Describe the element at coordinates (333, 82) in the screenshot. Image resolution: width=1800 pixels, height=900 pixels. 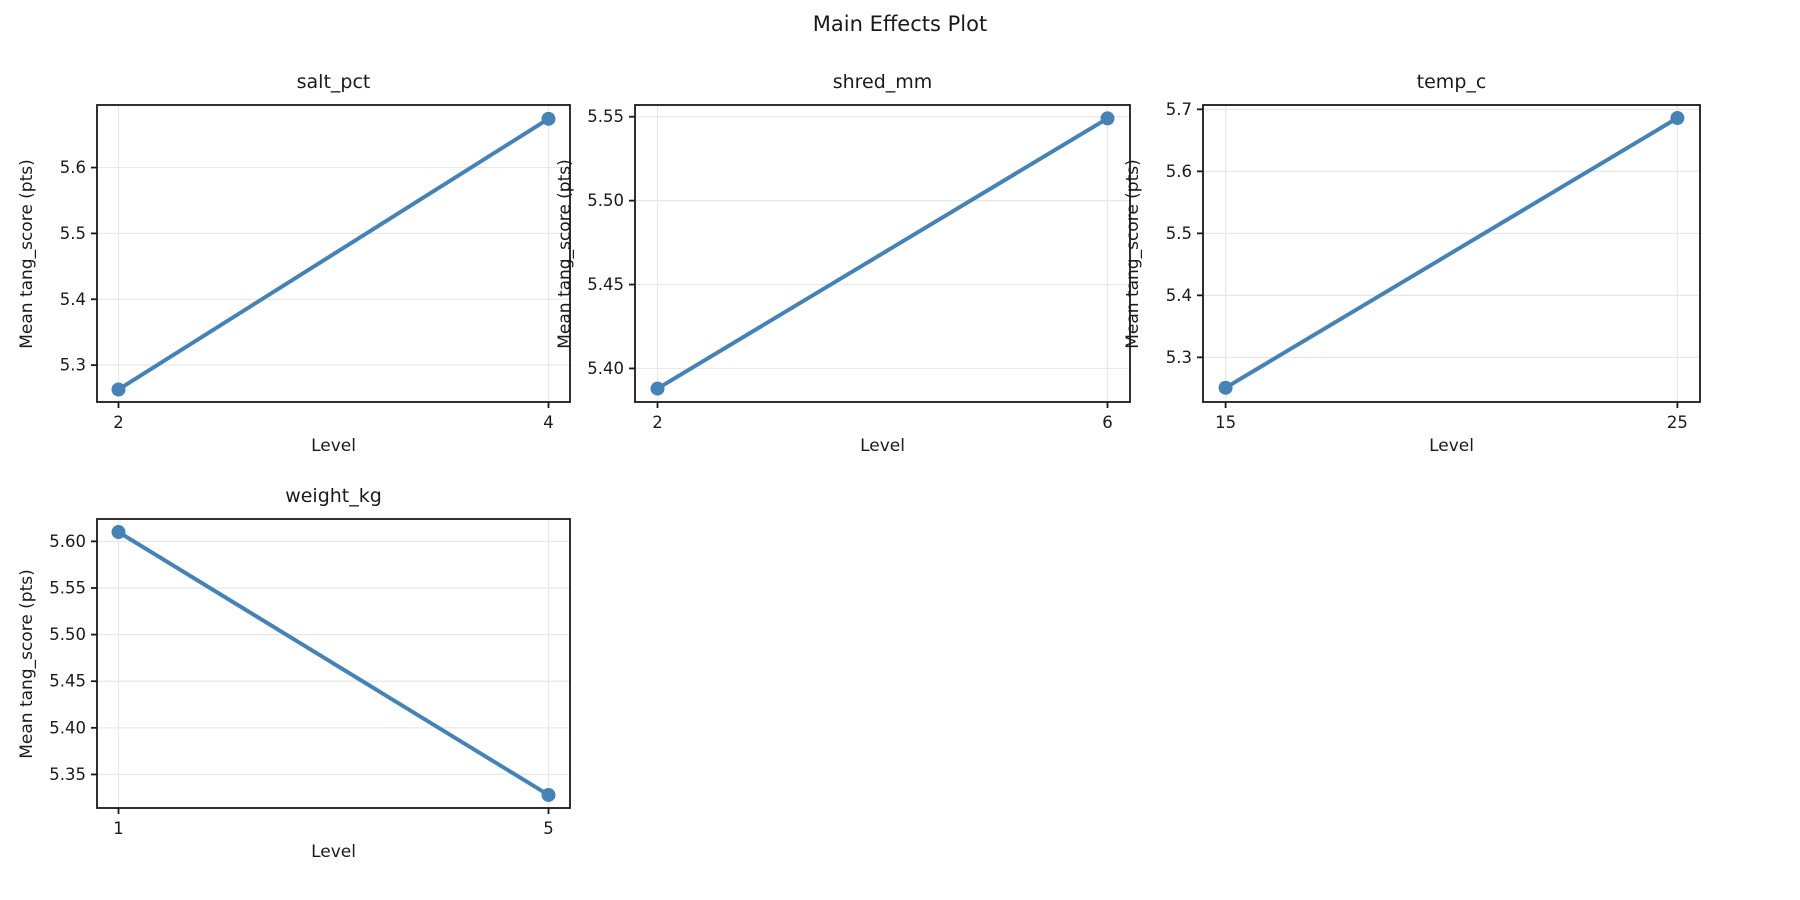
I see `subplot-title: salt_pct` at that location.